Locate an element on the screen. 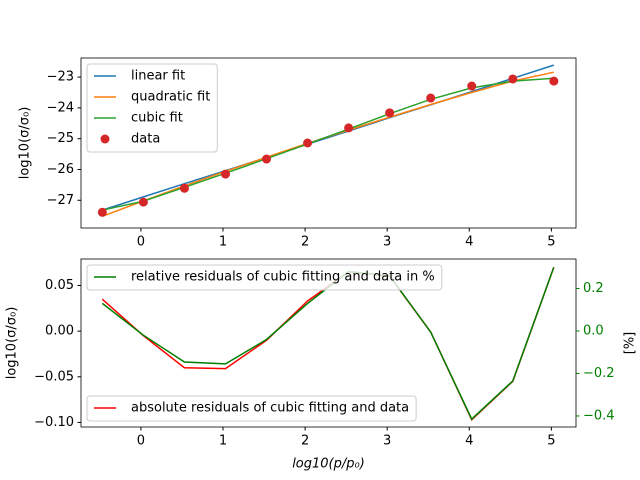 The height and width of the screenshot is (480, 640). y-tick-label: −26 is located at coordinates (60, 169).